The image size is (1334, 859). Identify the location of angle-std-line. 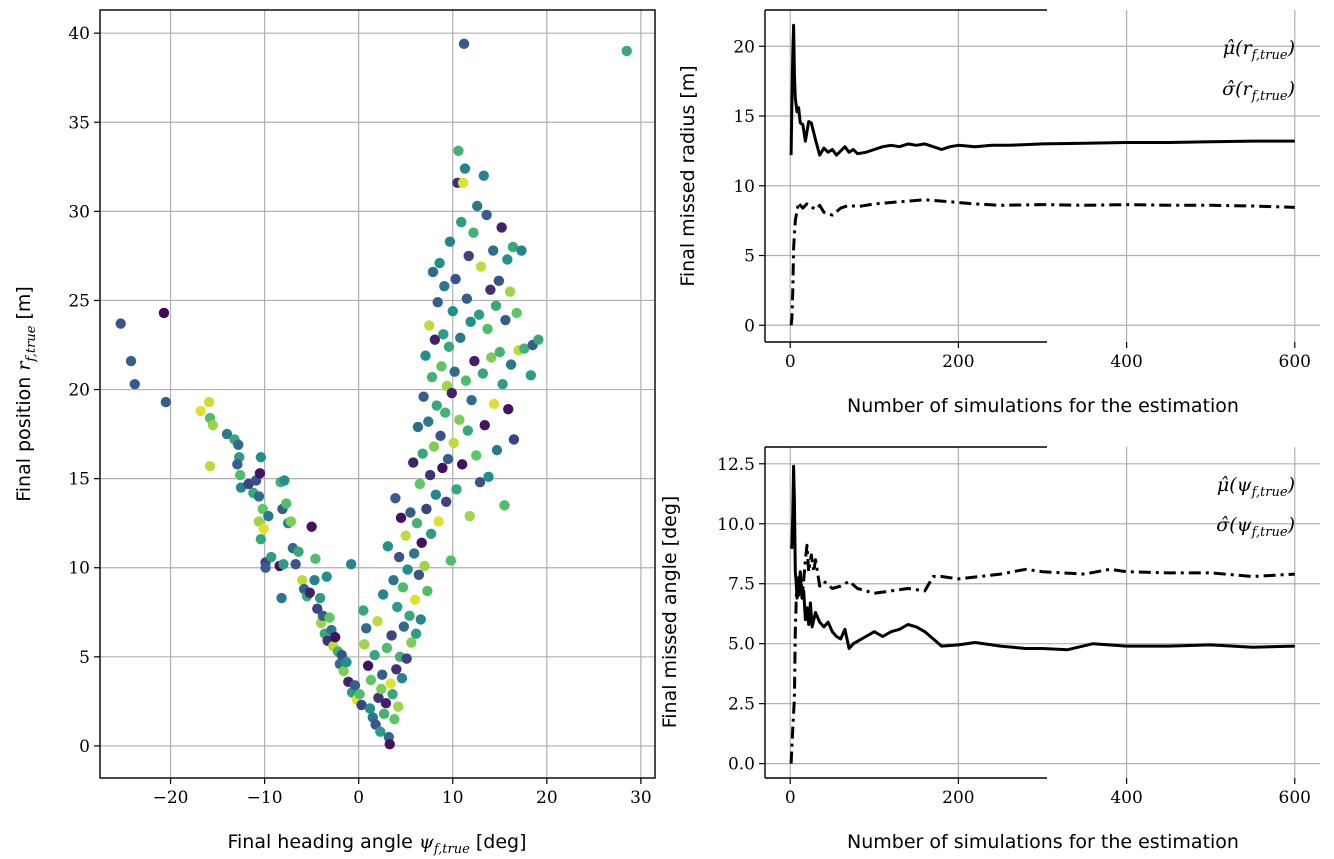
(1042, 653).